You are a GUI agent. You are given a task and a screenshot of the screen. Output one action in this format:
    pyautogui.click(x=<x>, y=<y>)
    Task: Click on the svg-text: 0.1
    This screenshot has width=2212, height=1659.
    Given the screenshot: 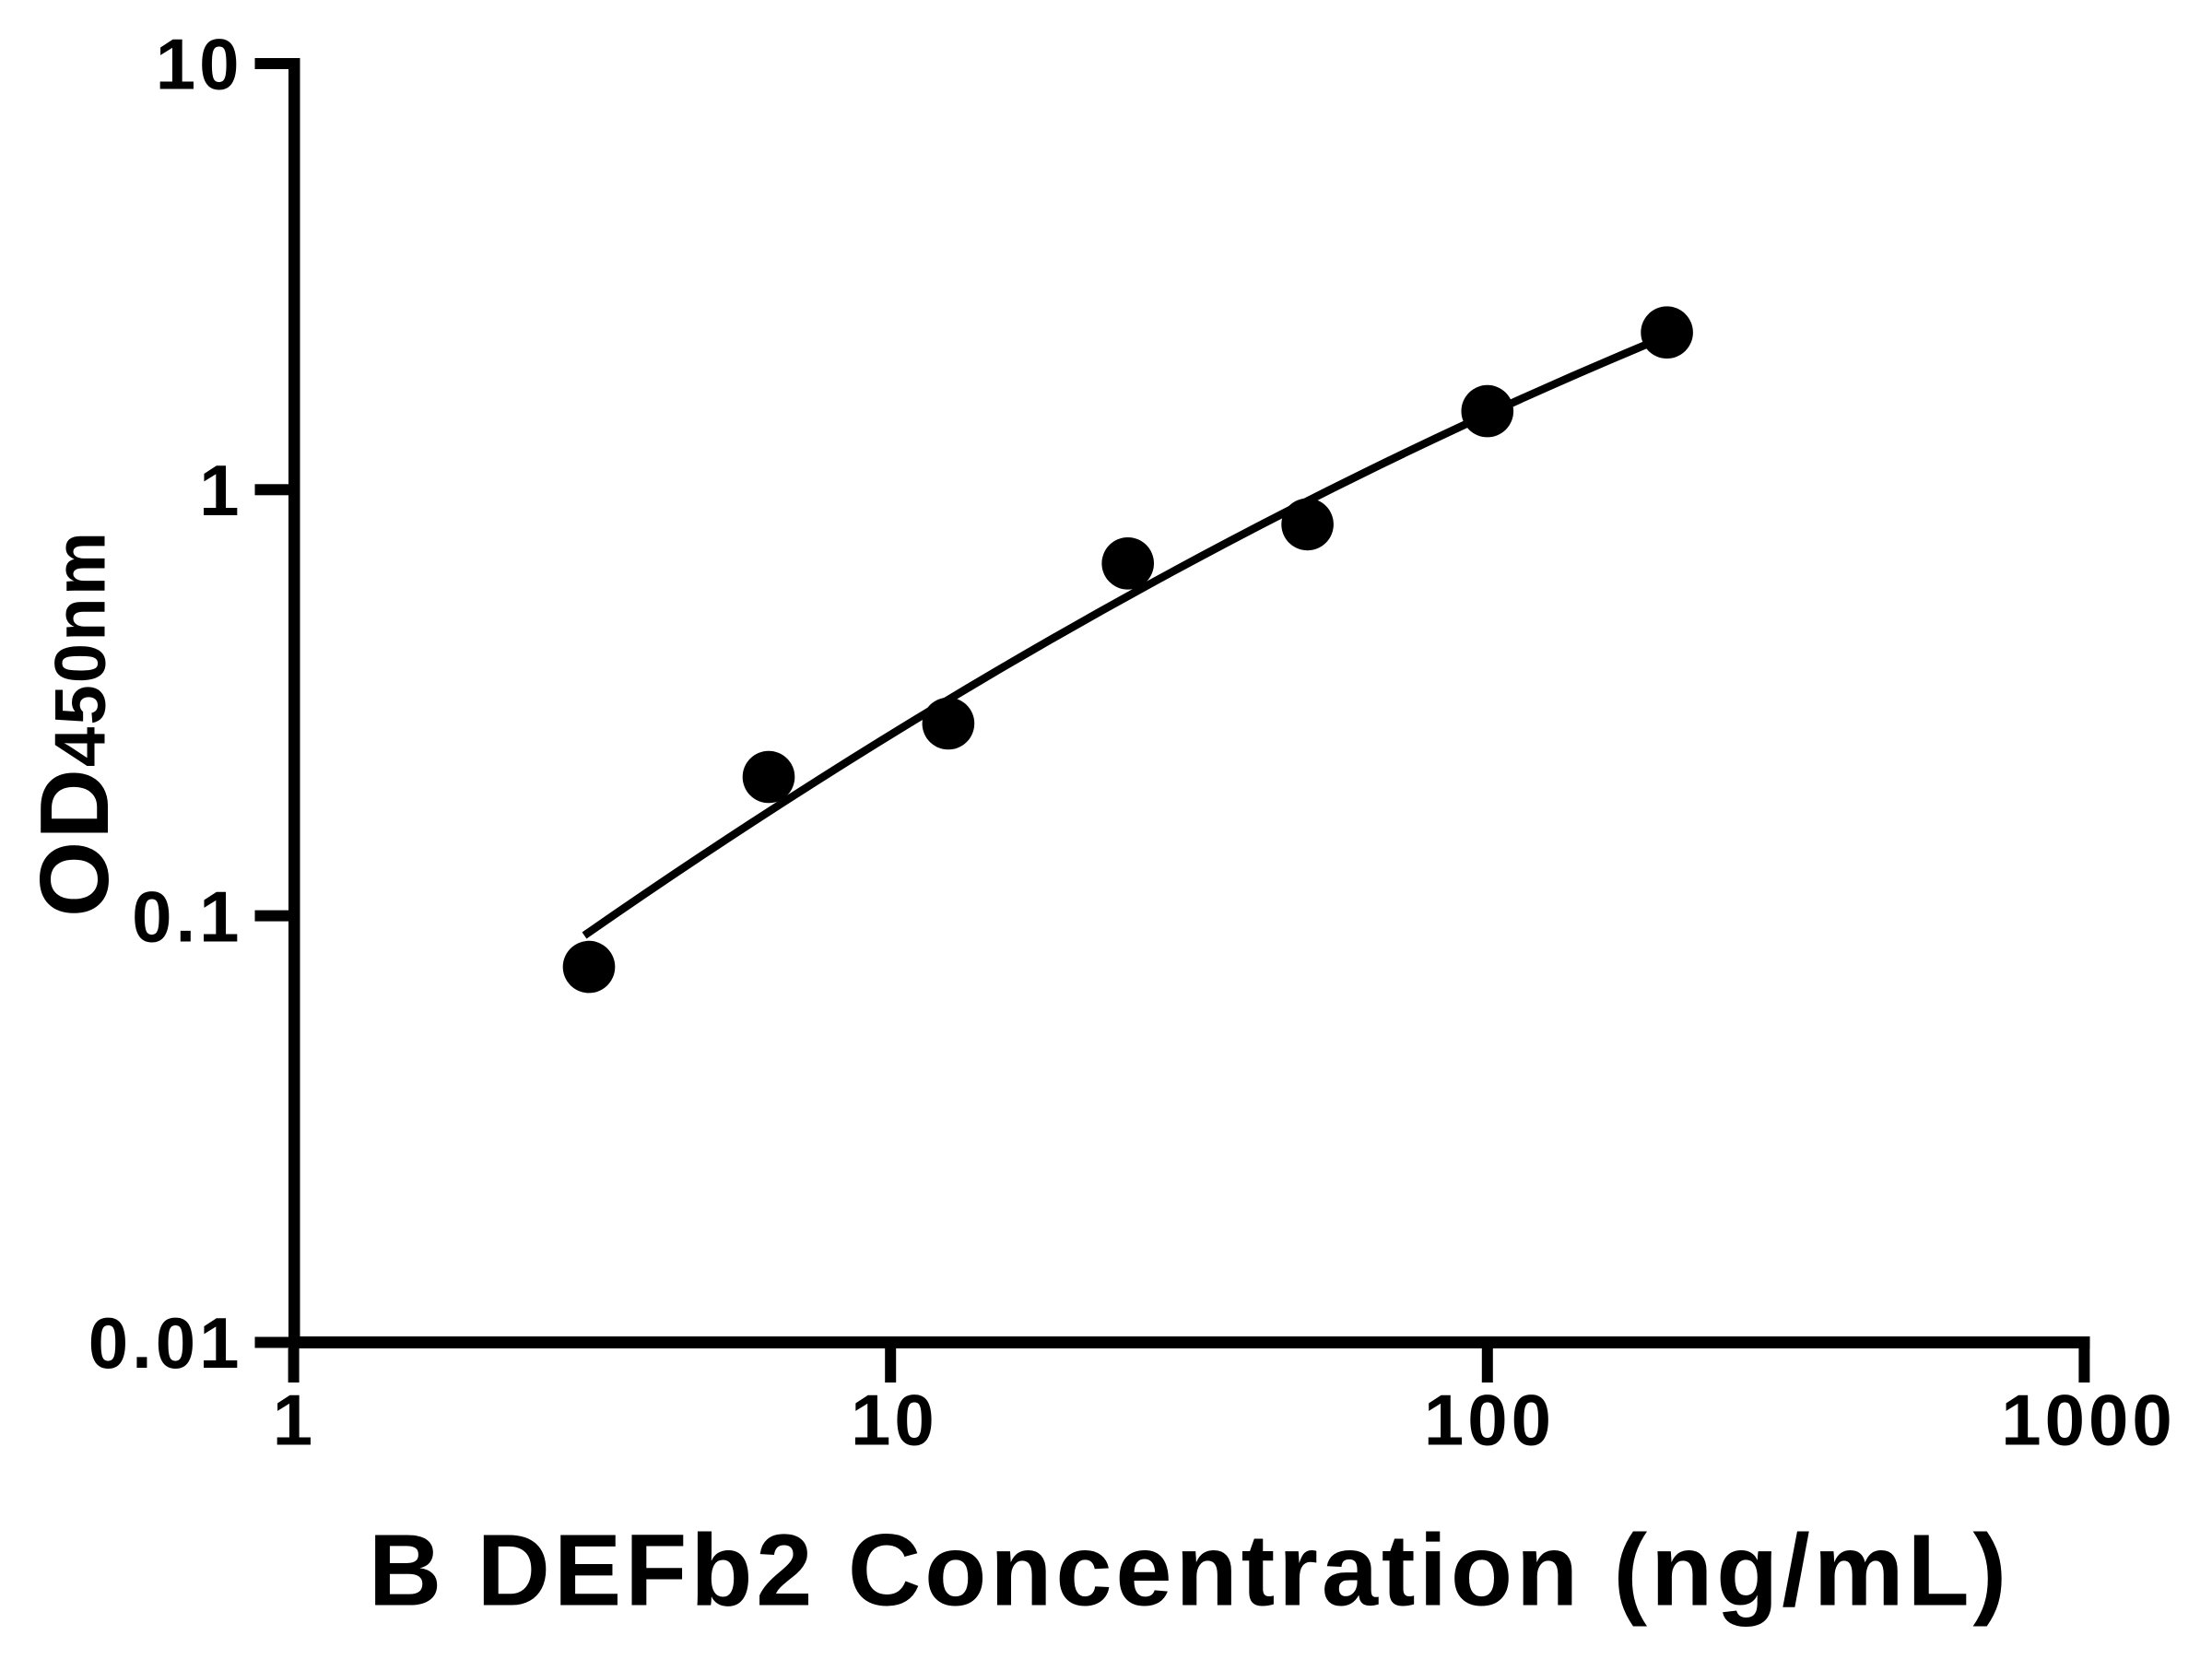 What is the action you would take?
    pyautogui.click(x=187, y=916)
    